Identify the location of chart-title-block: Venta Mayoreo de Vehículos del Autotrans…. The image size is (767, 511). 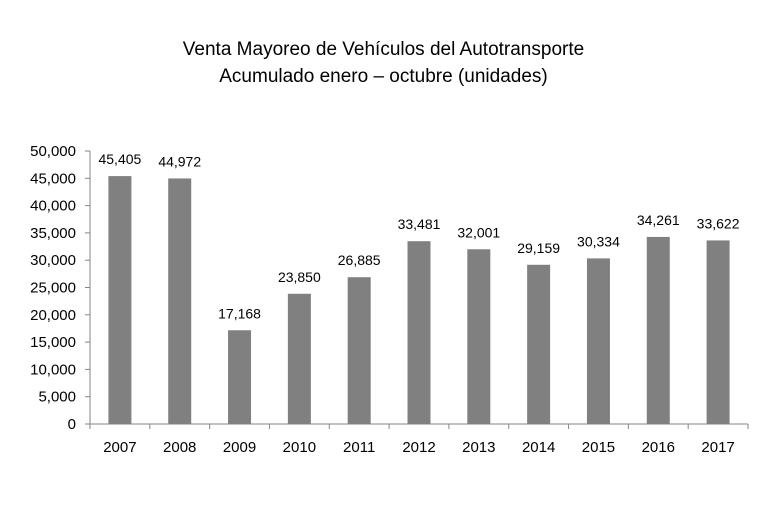
(383, 63).